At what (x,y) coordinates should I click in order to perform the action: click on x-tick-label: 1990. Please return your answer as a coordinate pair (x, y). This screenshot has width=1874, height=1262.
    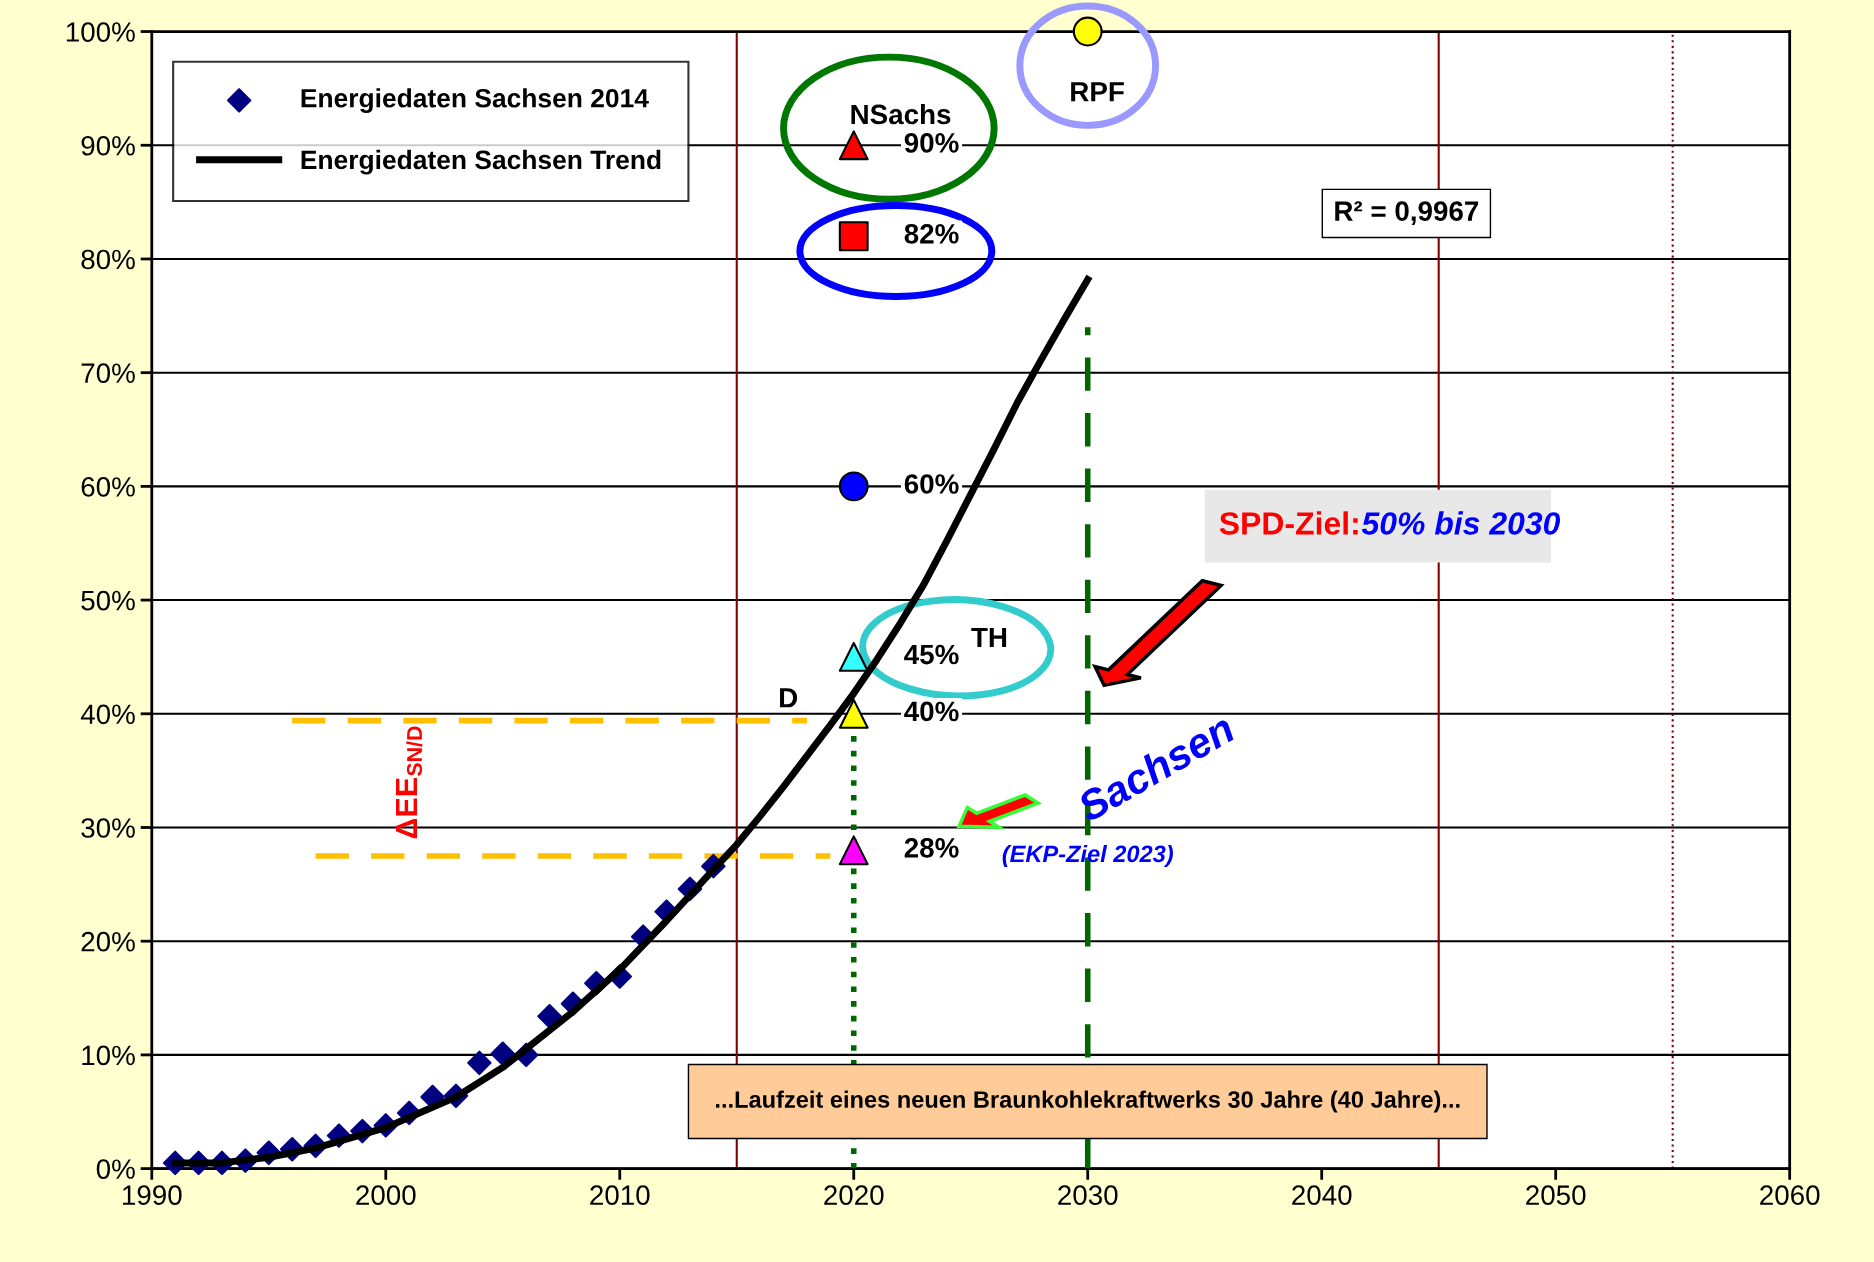
    Looking at the image, I should click on (152, 1195).